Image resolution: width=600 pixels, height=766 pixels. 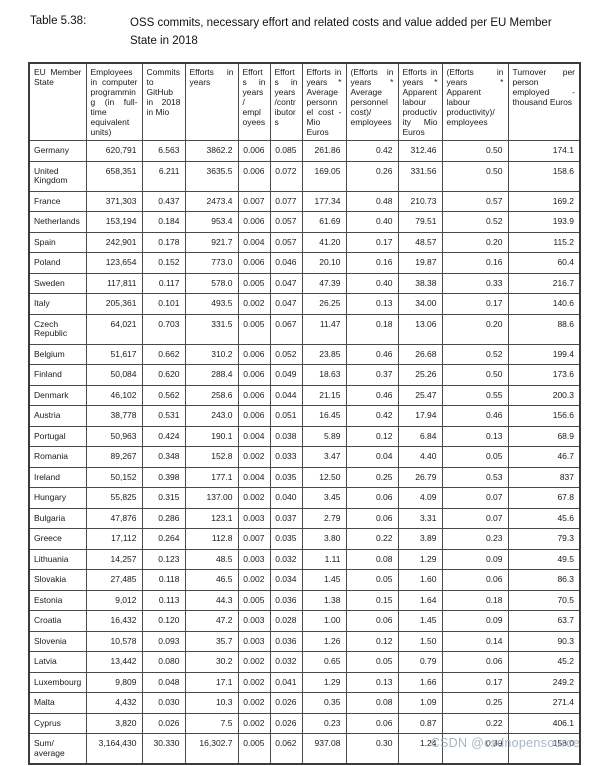 I want to click on value-cell: 312.46, so click(x=420, y=151).